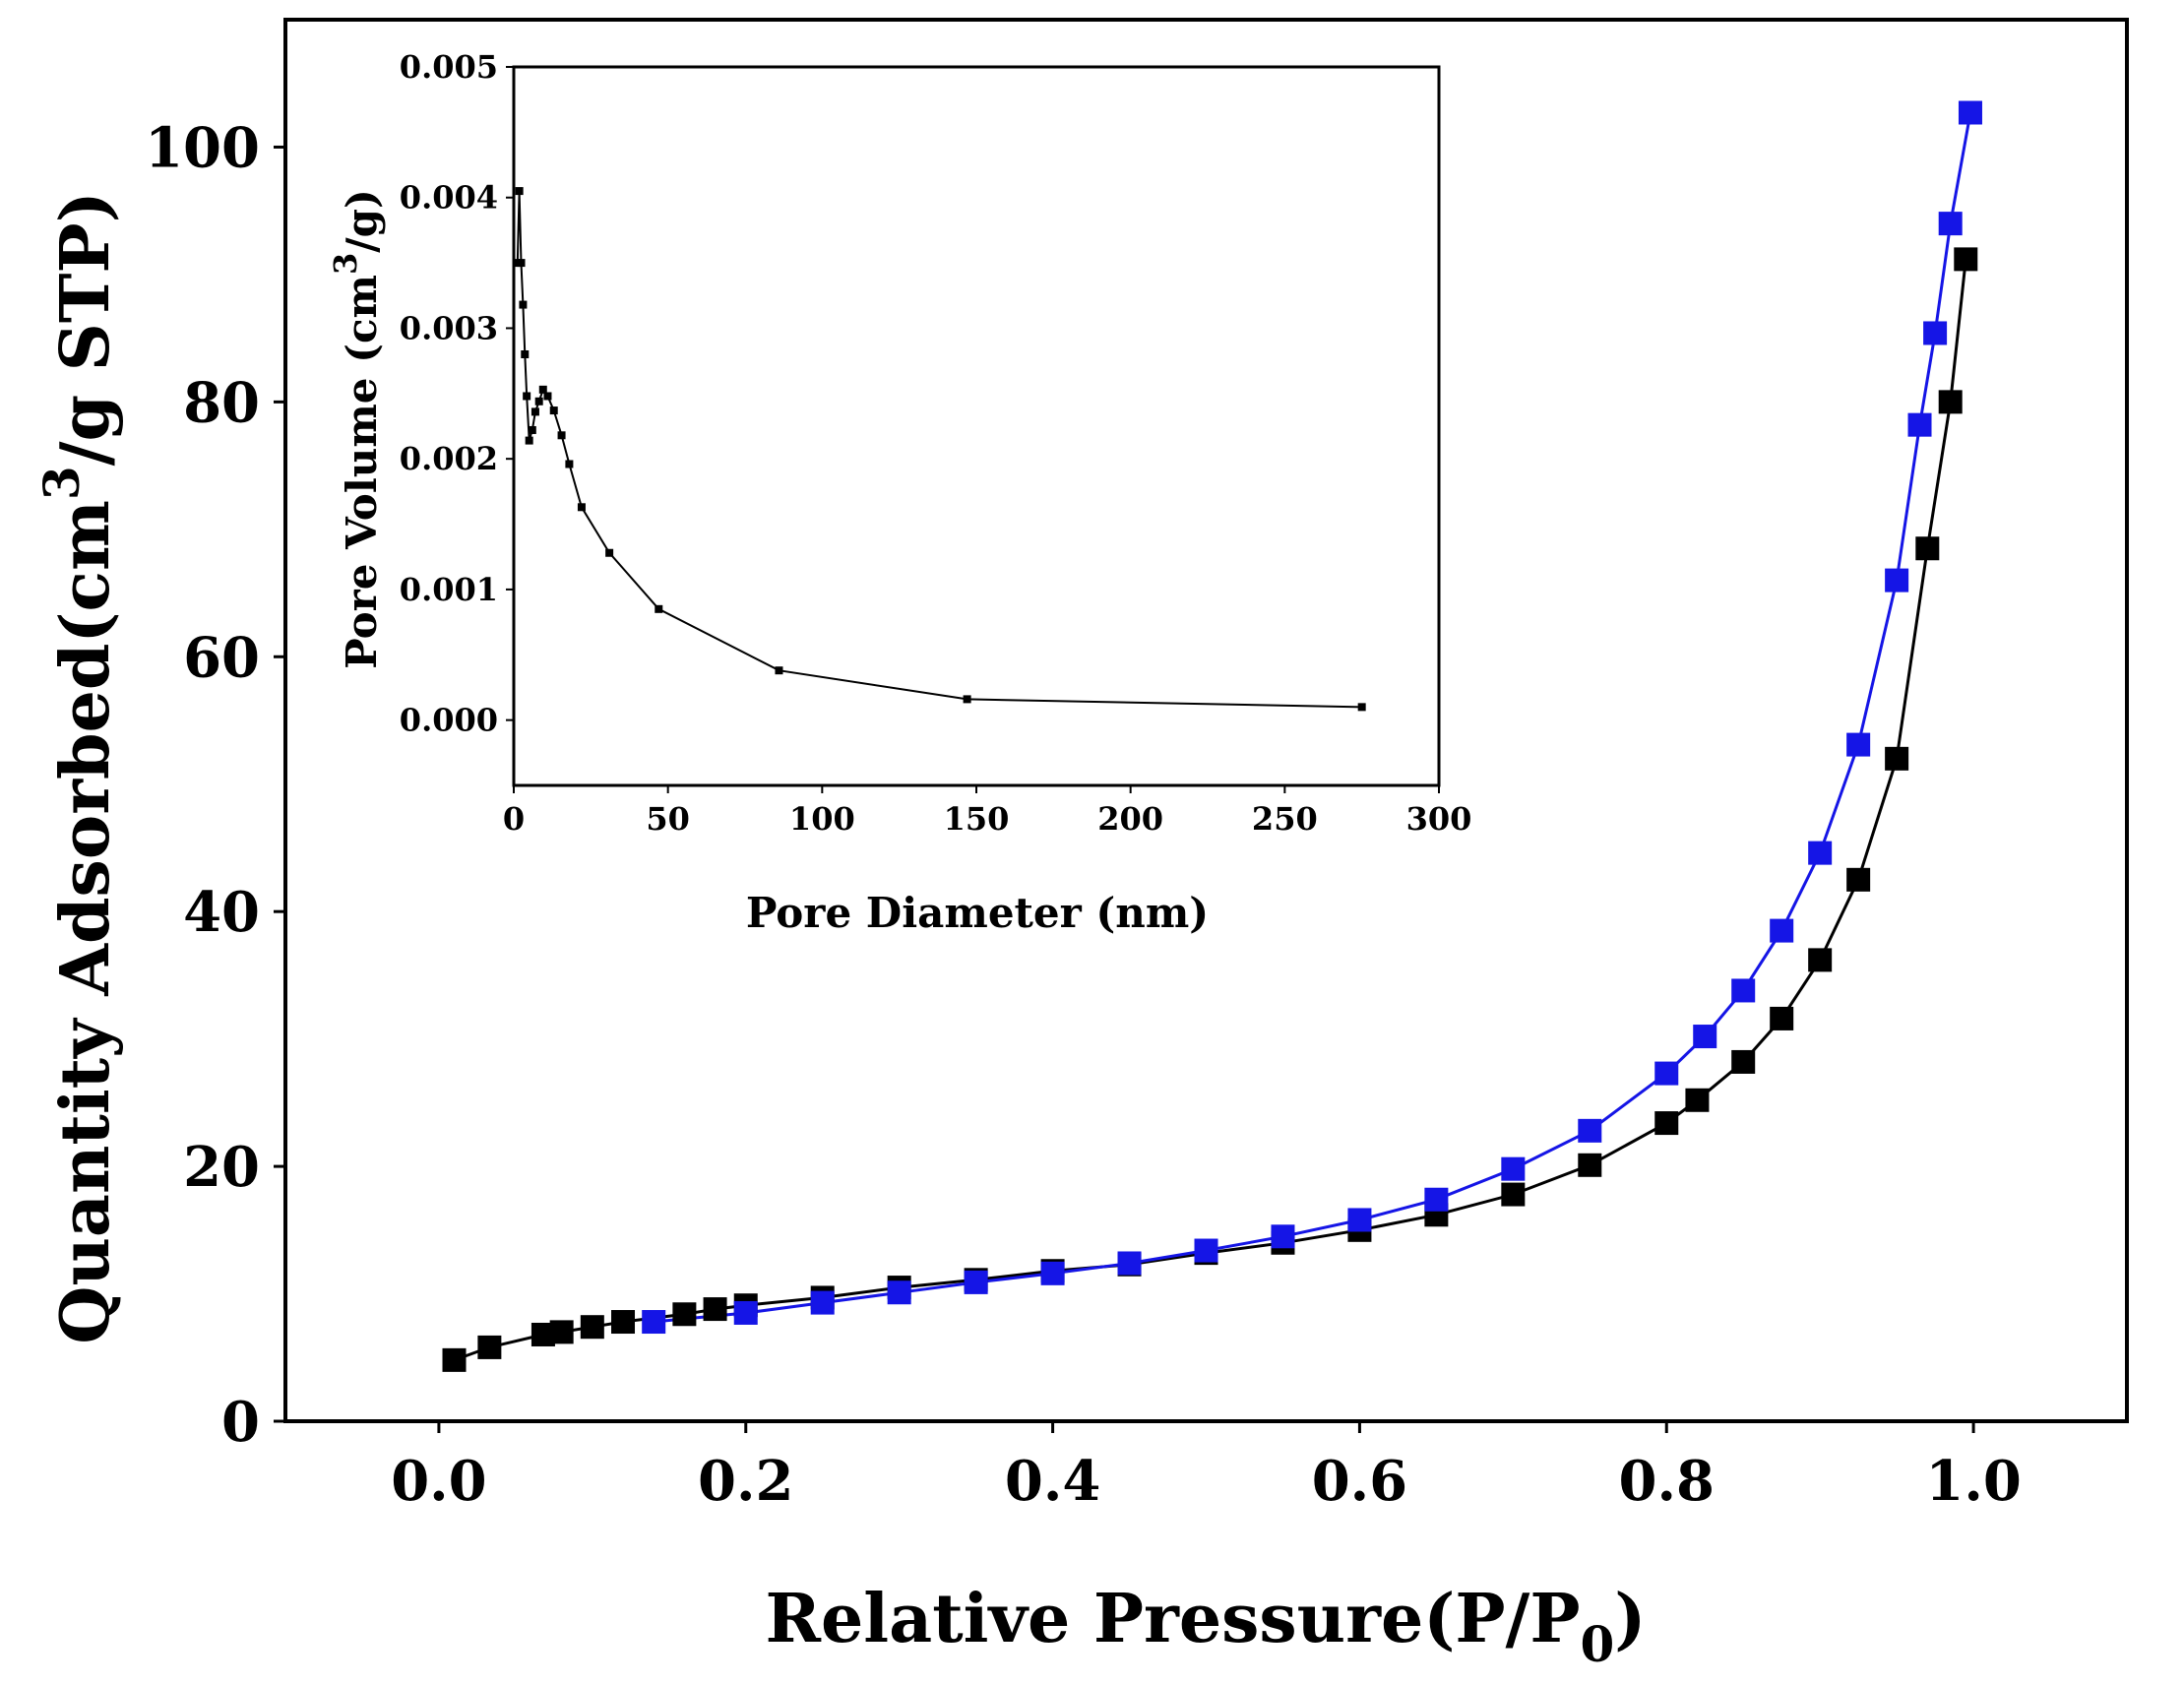  What do you see at coordinates (438, 1481) in the screenshot?
I see `main-x-tick-label: 0.0` at bounding box center [438, 1481].